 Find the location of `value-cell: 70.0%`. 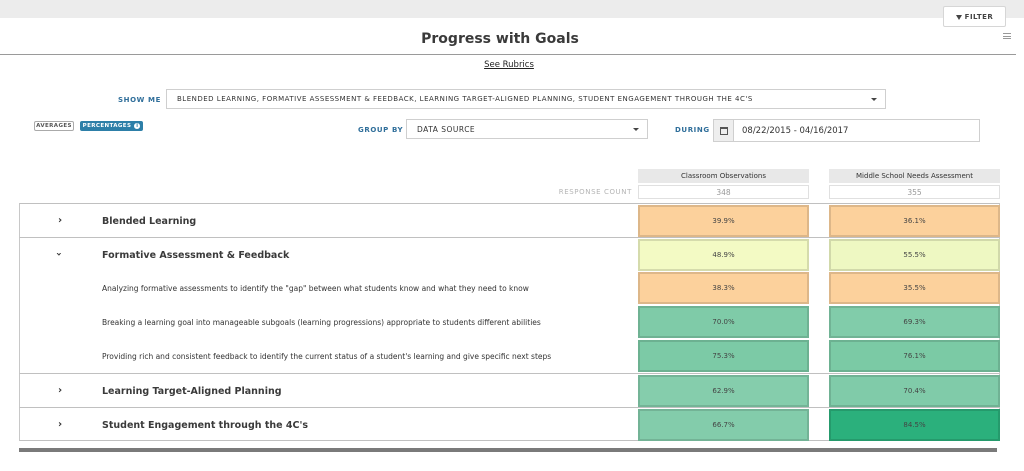

value-cell: 70.0% is located at coordinates (723, 322).